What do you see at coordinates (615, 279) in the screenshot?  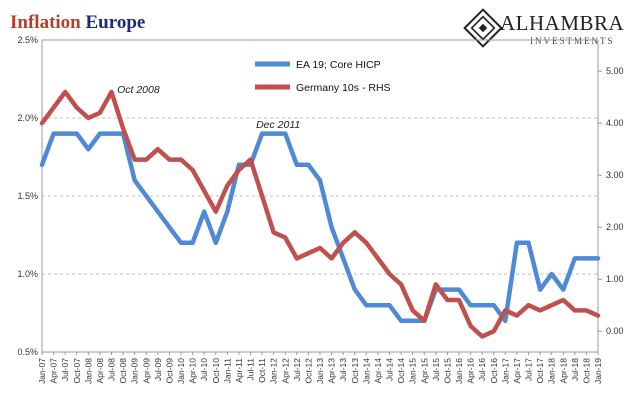 I see `y-right-tick-label: 1.00` at bounding box center [615, 279].